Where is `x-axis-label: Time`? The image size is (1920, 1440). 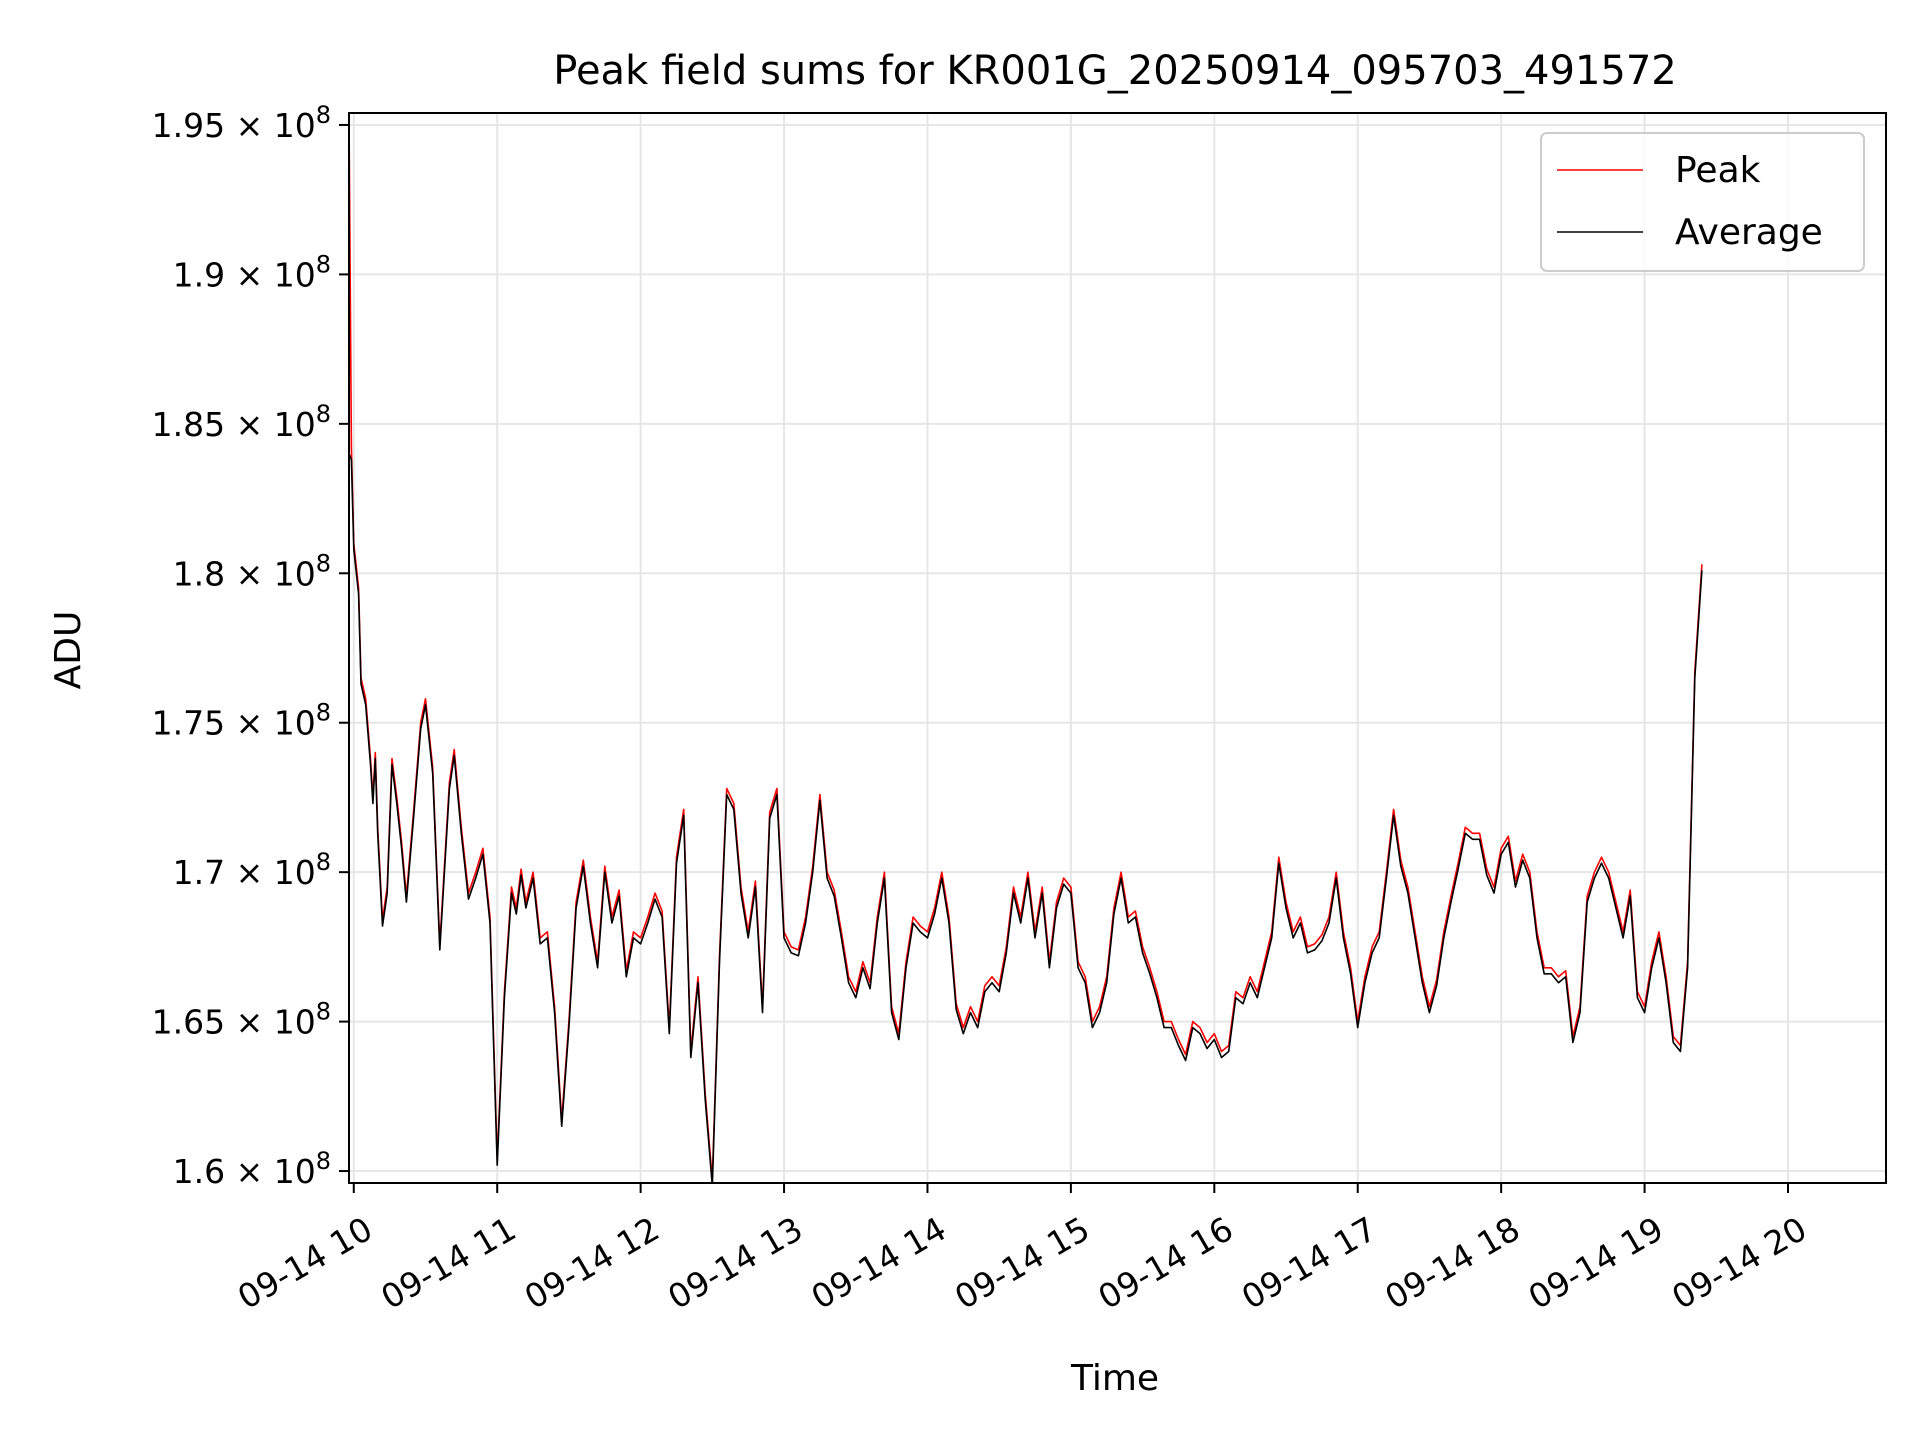
x-axis-label: Time is located at coordinates (1114, 1378).